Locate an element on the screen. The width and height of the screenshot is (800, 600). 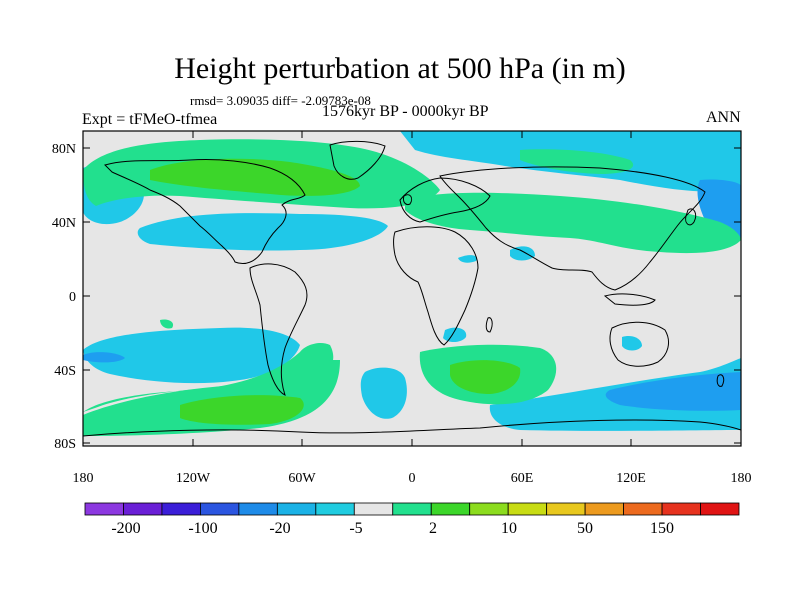
colorbar-labels: -200 -100 -20 -5 2 10 50 150 is located at coordinates (392, 528).